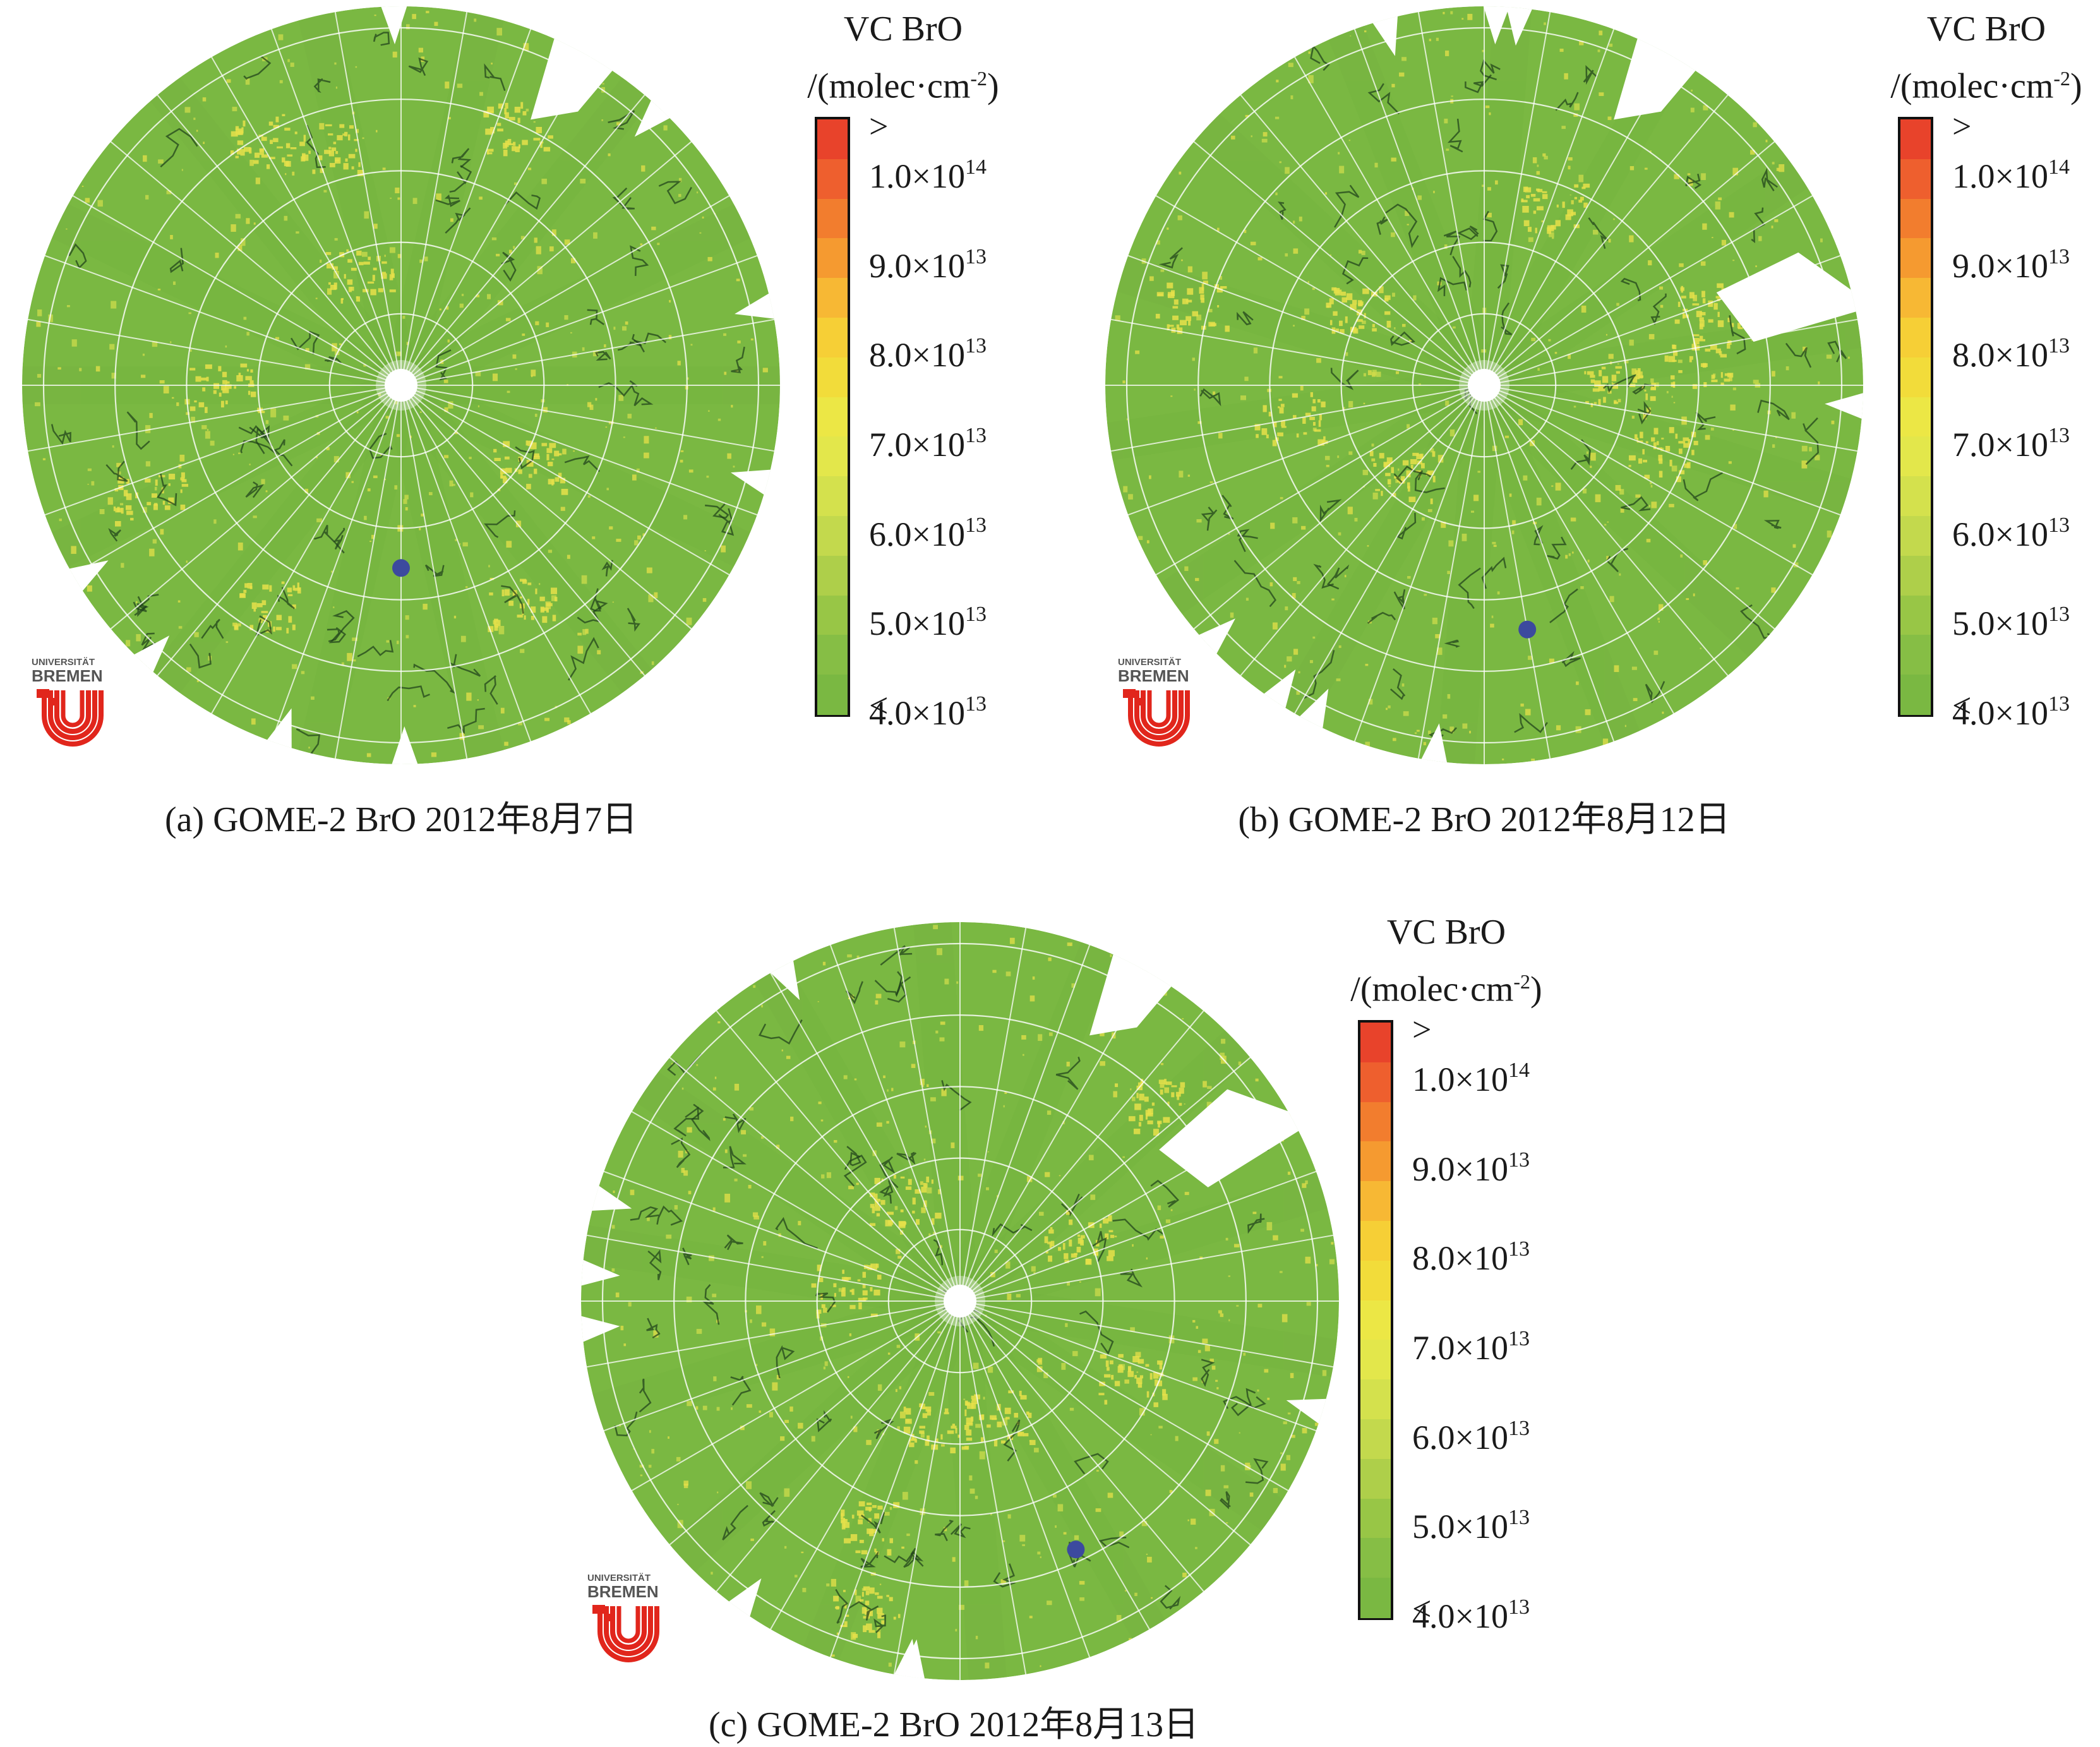 The width and height of the screenshot is (2100, 1747). Describe the element at coordinates (928, 444) in the screenshot. I see `colorbar-tick-label: 7.0×10¹³` at that location.